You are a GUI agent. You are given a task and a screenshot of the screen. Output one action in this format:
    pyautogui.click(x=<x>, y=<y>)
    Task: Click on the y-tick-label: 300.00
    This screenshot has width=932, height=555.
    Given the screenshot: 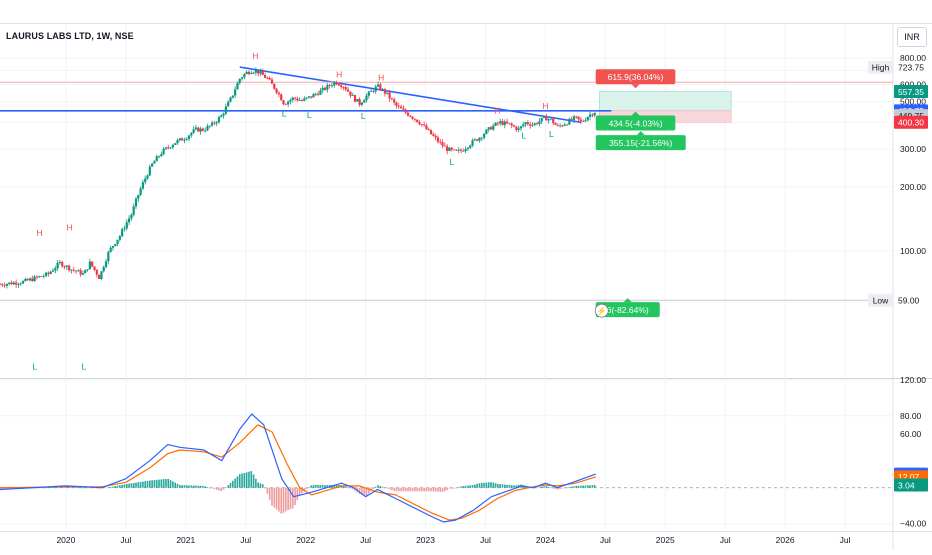 What is the action you would take?
    pyautogui.click(x=913, y=149)
    